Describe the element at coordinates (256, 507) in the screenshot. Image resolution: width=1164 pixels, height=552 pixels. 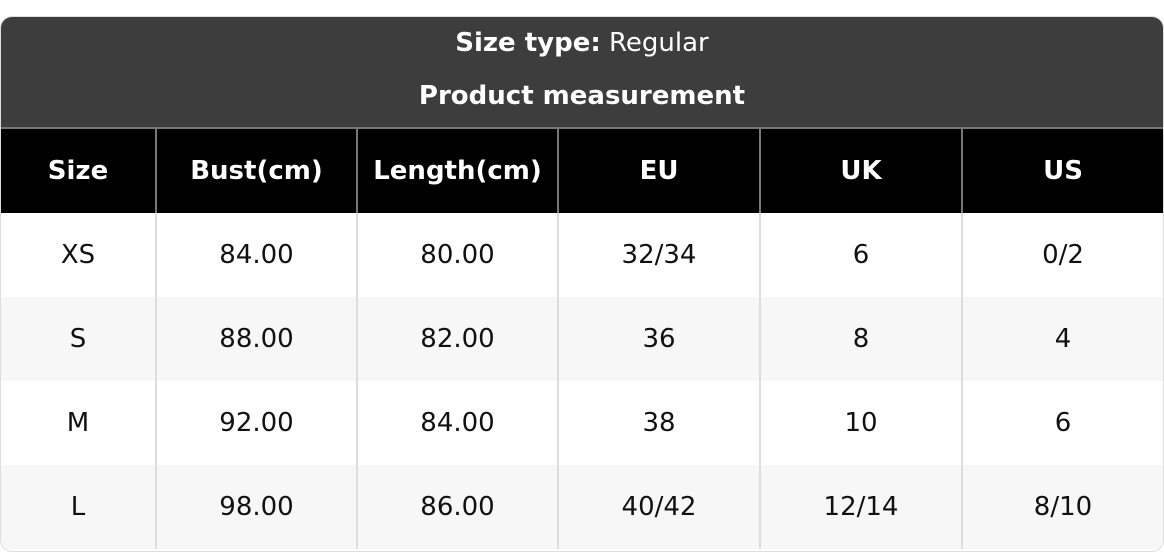
I see `table-cell: 98.00` at that location.